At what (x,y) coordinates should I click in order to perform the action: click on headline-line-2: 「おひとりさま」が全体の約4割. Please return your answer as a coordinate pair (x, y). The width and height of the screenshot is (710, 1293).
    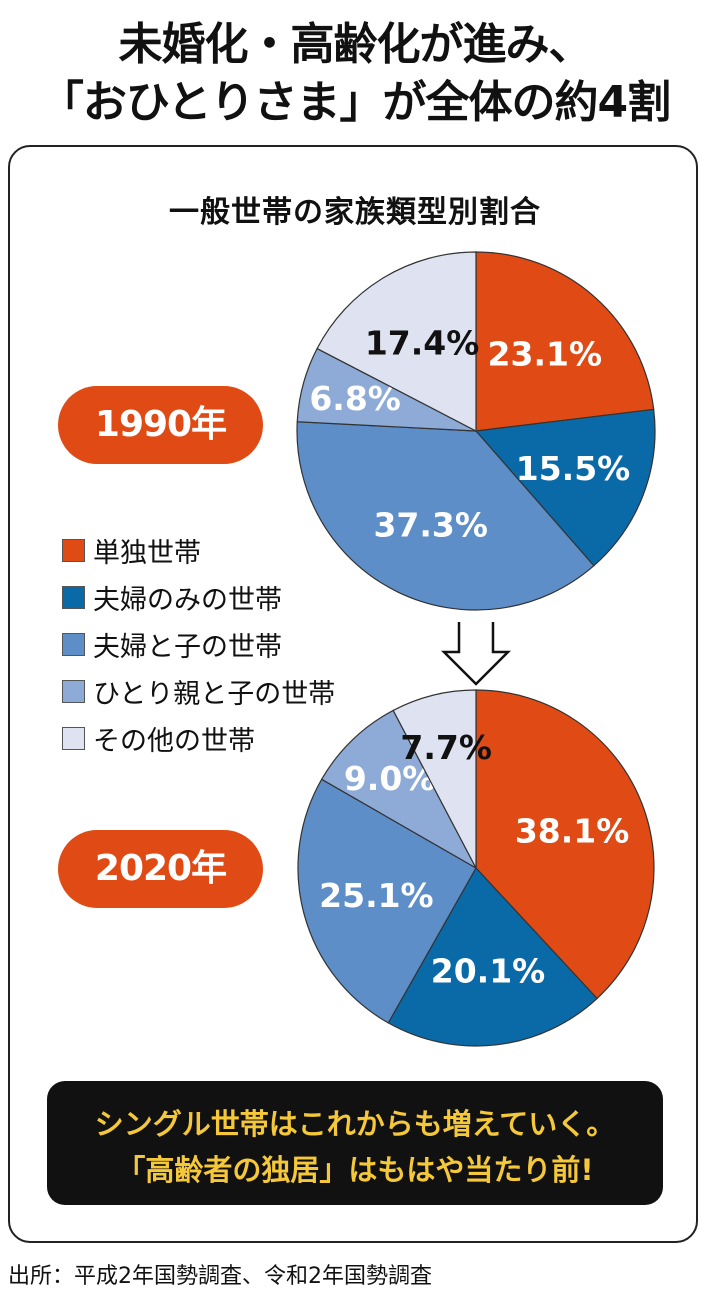
    Looking at the image, I should click on (355, 102).